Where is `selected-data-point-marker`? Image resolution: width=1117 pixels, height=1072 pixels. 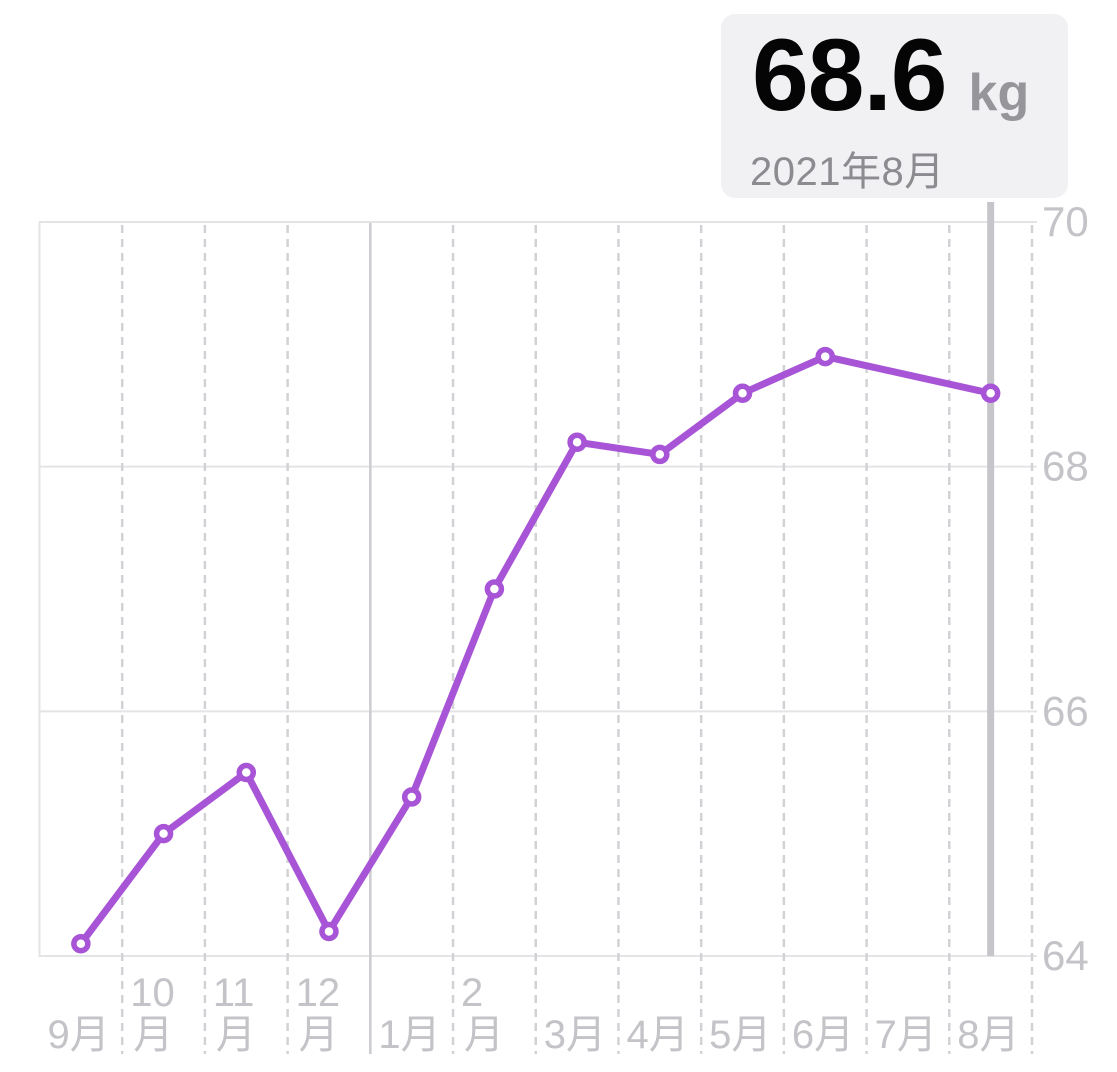
selected-data-point-marker is located at coordinates (990, 393).